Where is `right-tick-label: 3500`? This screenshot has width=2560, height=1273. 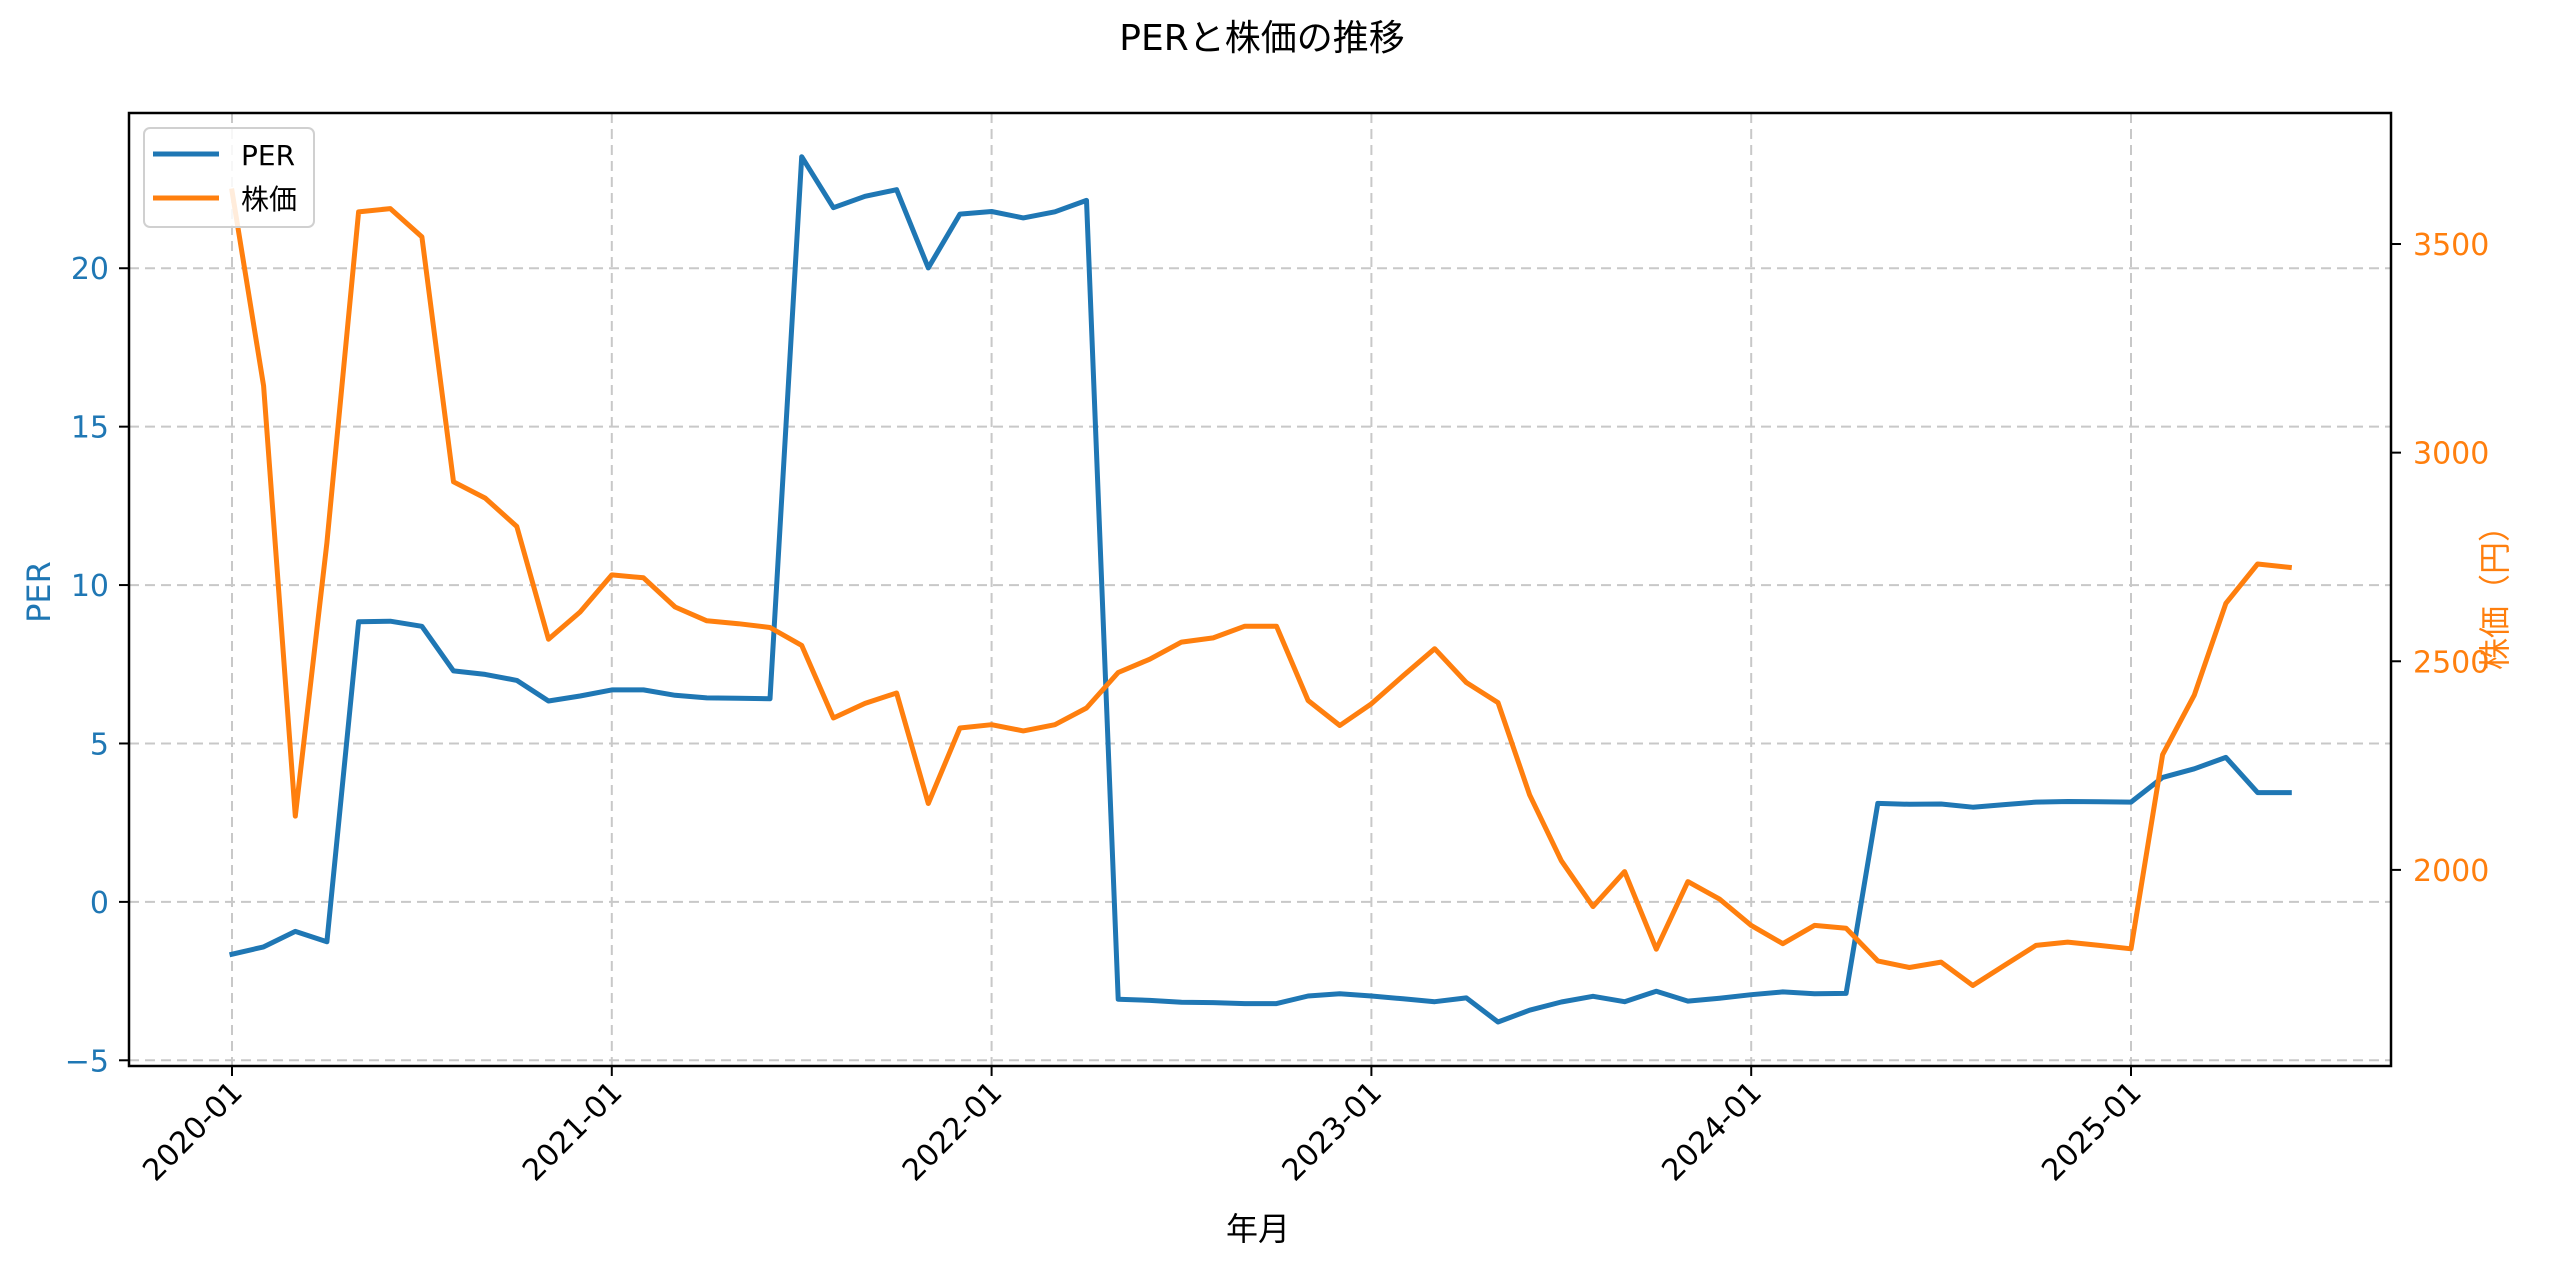
right-tick-label: 3500 is located at coordinates (2451, 245).